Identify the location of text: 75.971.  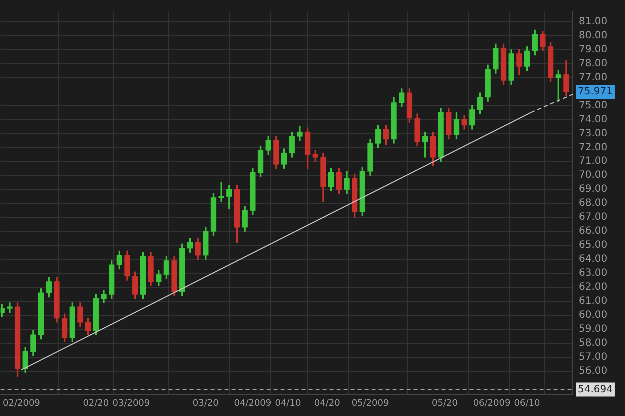
(595, 92).